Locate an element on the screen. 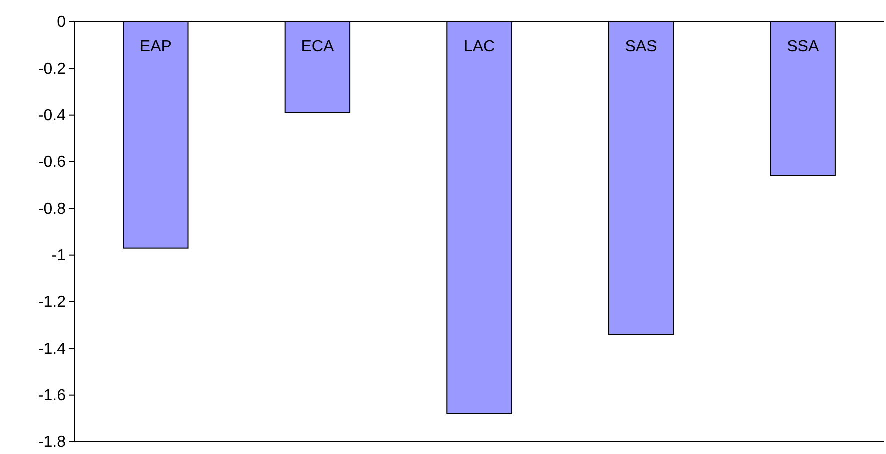 This screenshot has height=454, width=886. x-tick-label: SAS is located at coordinates (641, 47).